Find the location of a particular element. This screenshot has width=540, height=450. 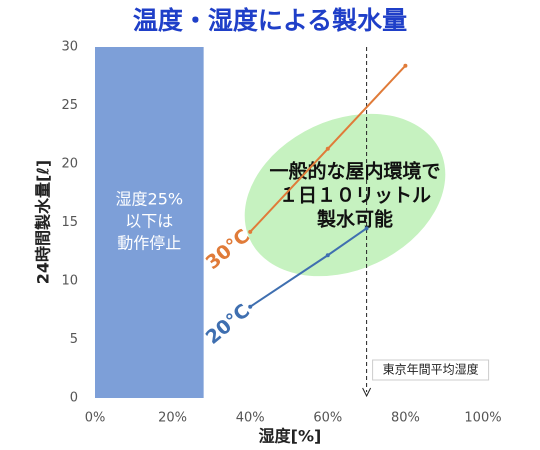

reference-label-box is located at coordinates (431, 370).